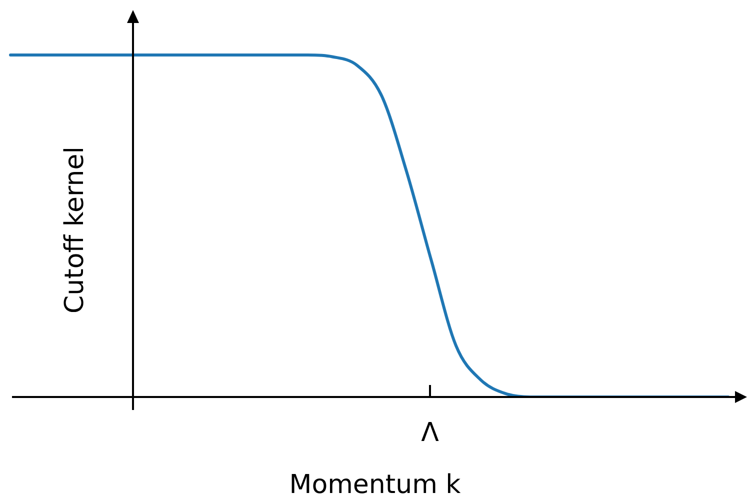 The width and height of the screenshot is (748, 501). Describe the element at coordinates (375, 485) in the screenshot. I see `x-axis-title: Momentum k` at that location.